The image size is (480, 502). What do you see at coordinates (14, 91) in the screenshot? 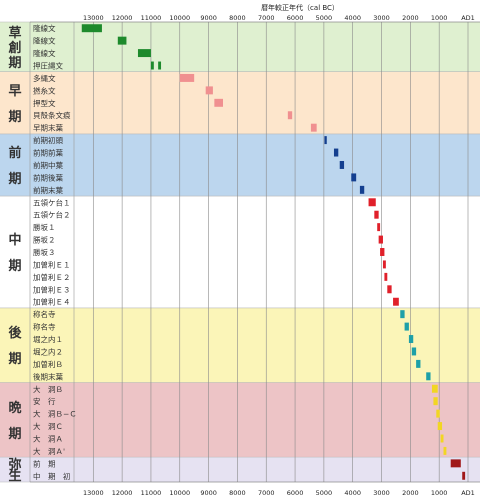
I see `period-label-char: 早` at bounding box center [14, 91].